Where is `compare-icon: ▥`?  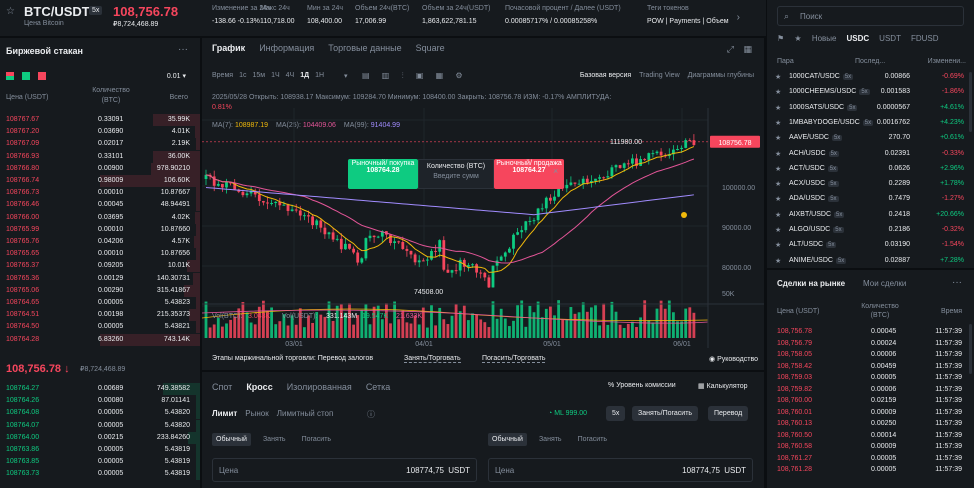 compare-icon: ▥ is located at coordinates (386, 75).